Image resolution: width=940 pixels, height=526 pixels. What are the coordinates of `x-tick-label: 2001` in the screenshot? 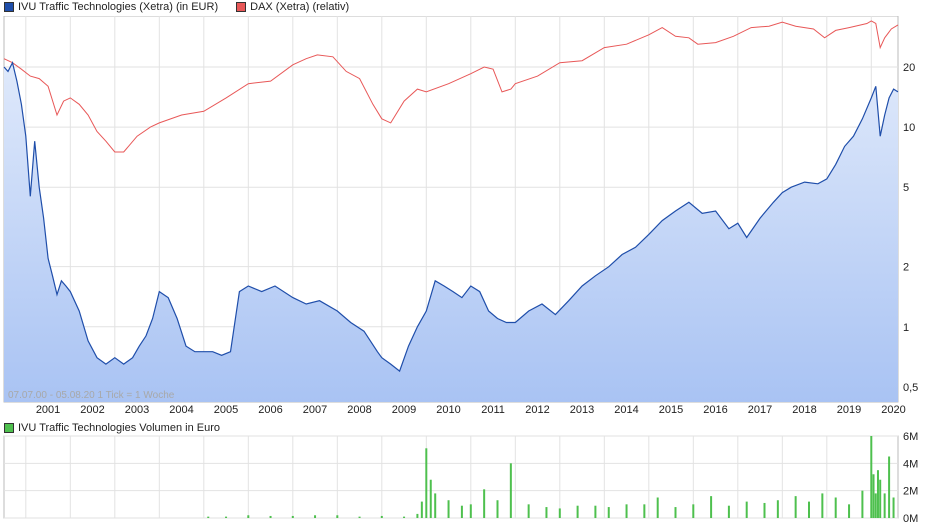 It's located at (48, 409).